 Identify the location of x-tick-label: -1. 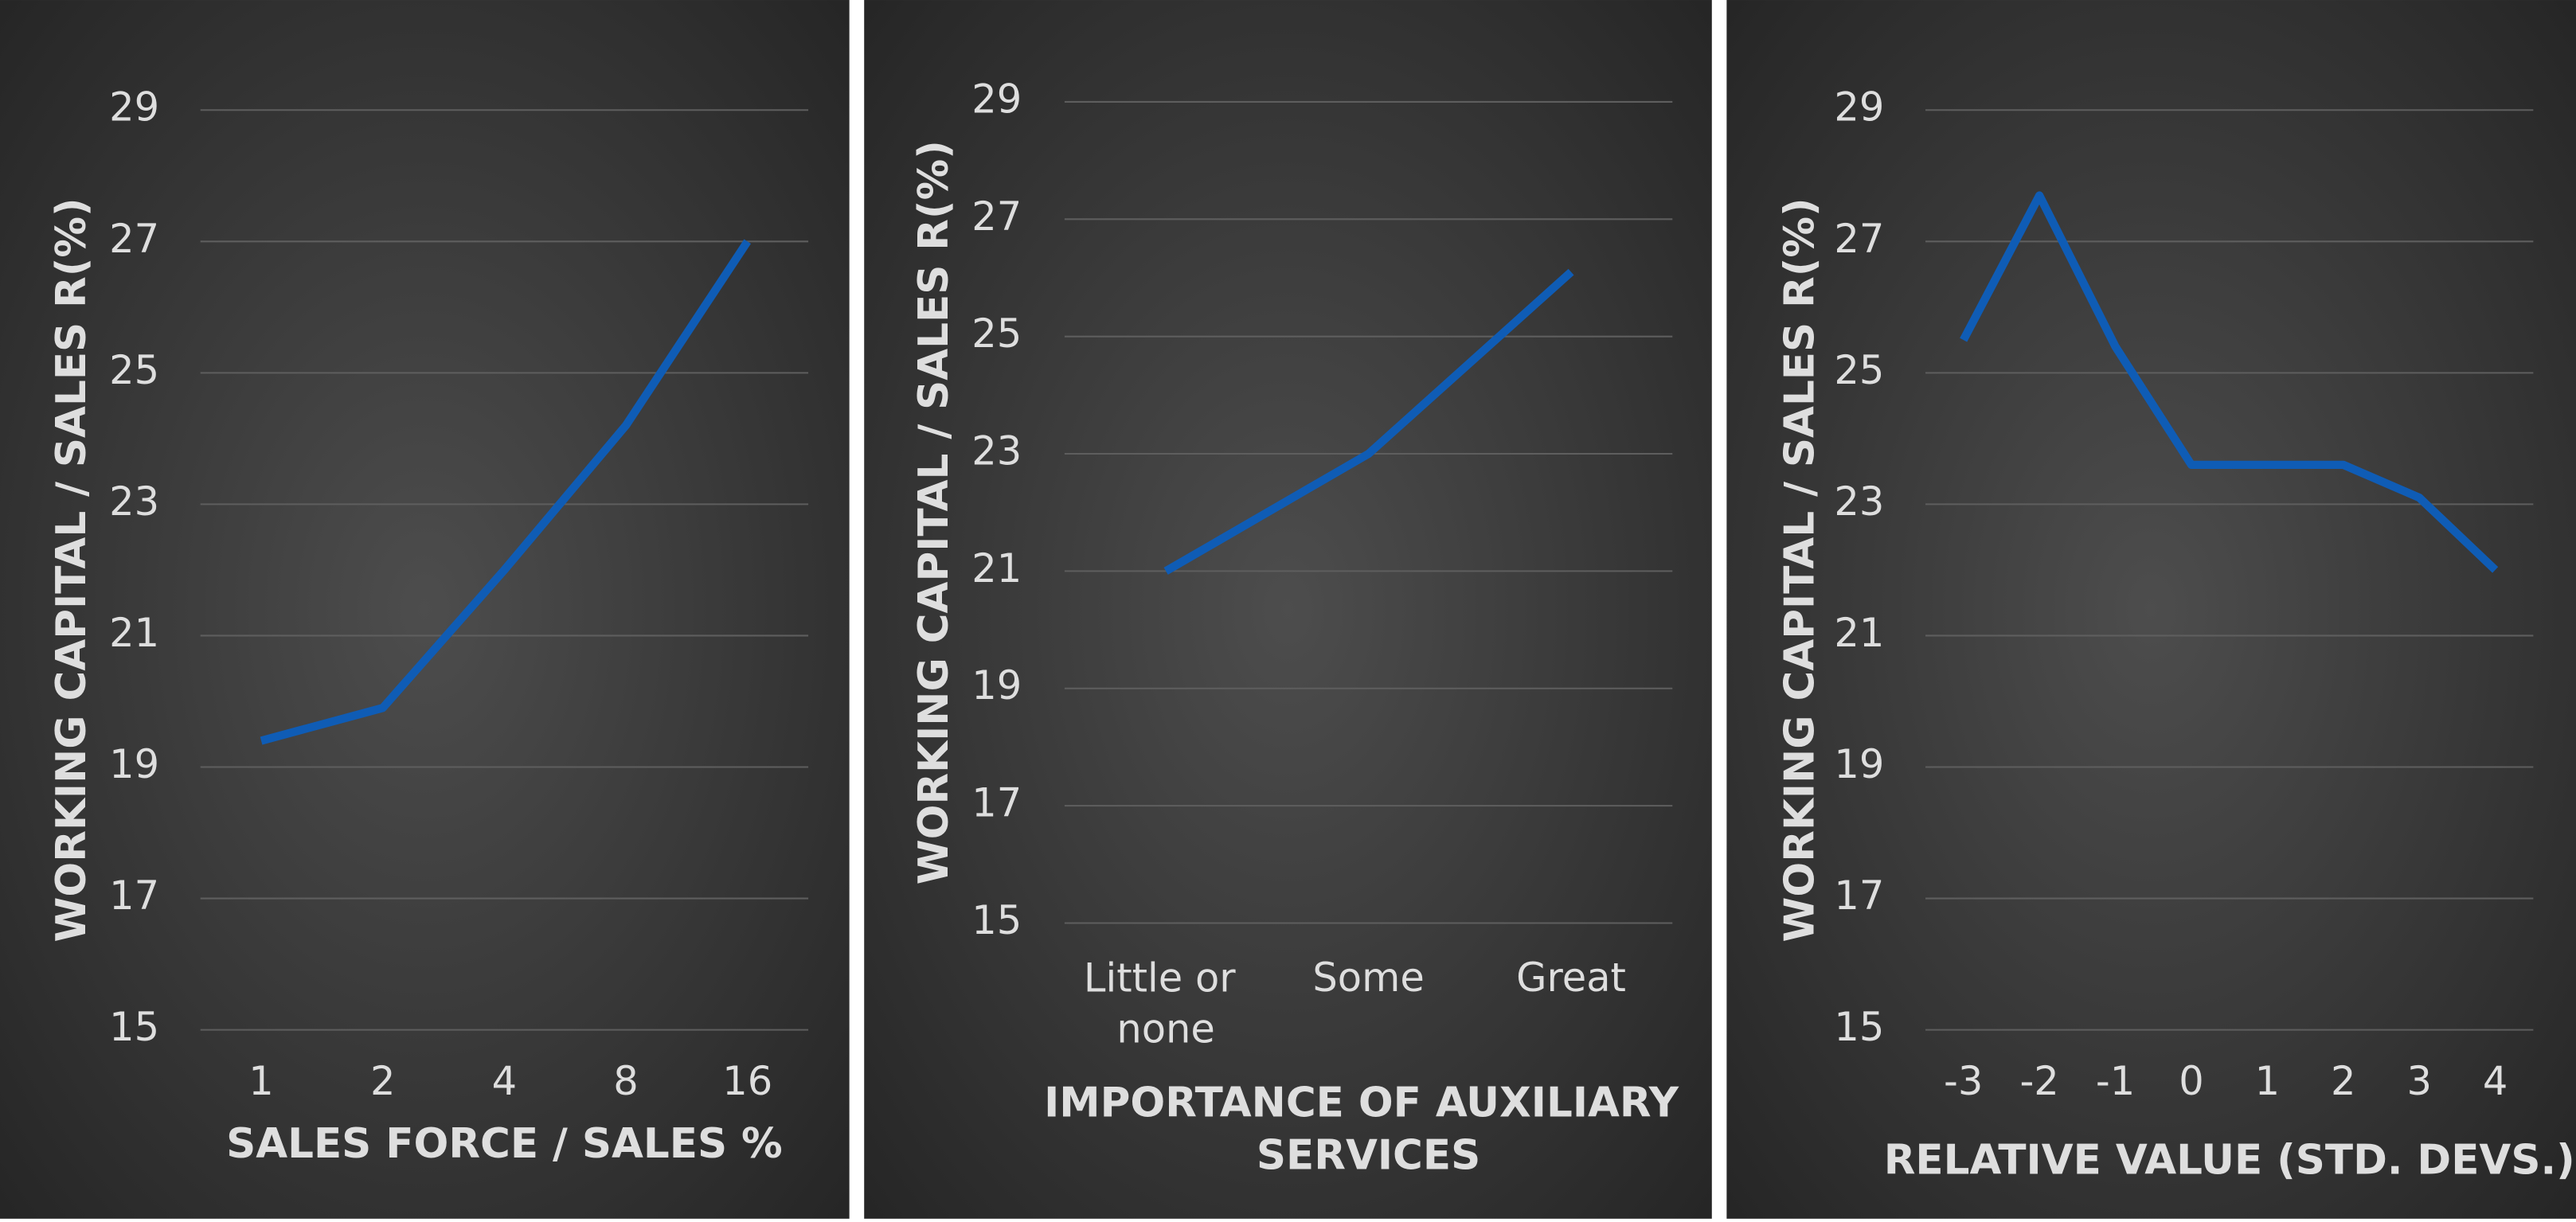
(2116, 1081).